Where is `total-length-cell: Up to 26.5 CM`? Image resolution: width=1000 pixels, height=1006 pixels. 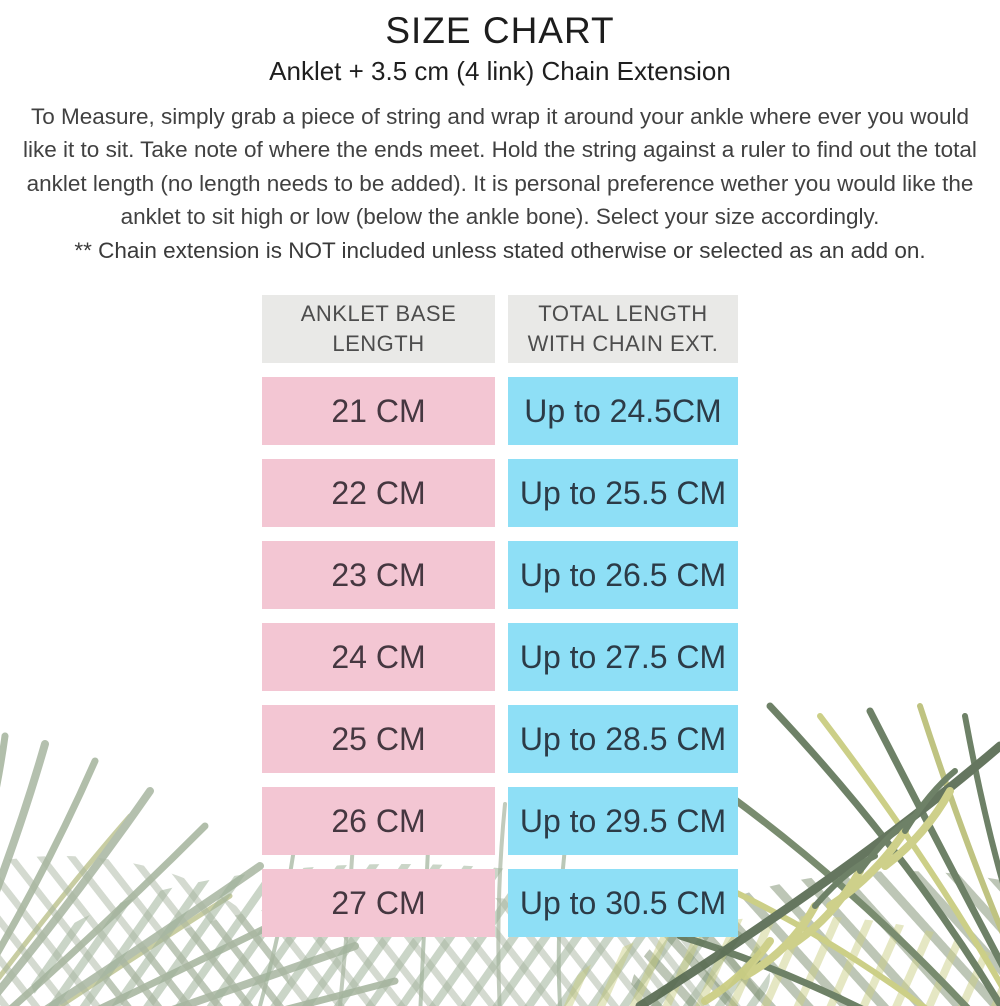
total-length-cell: Up to 26.5 CM is located at coordinates (623, 575).